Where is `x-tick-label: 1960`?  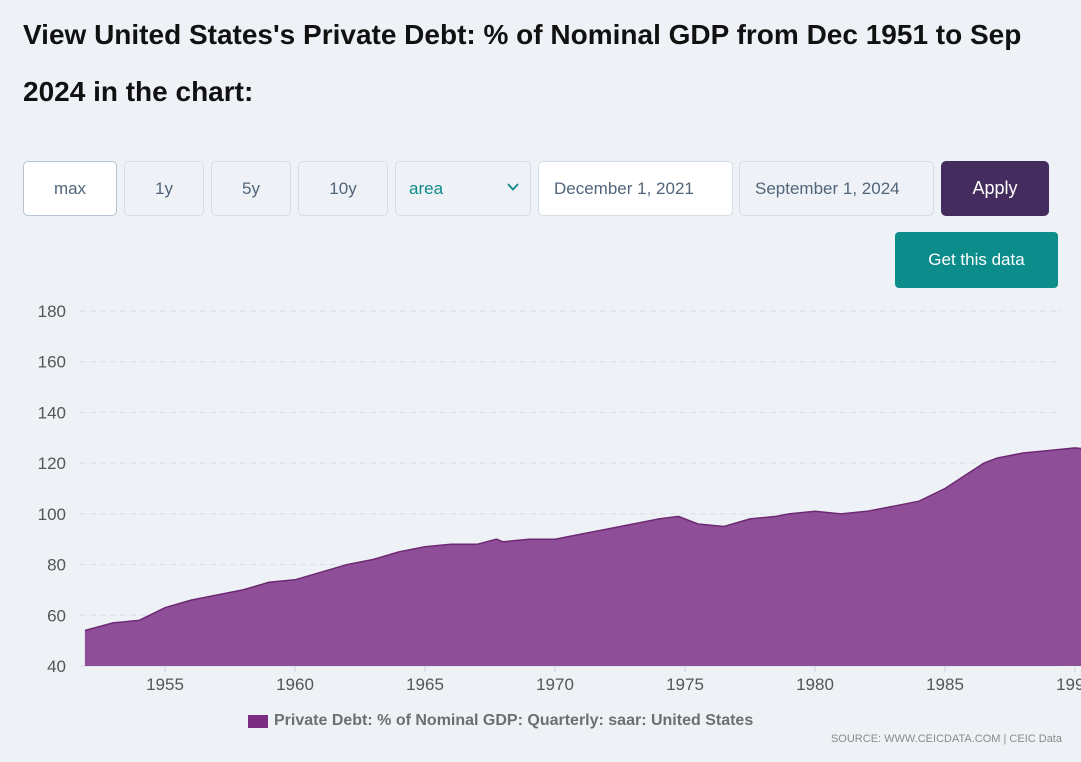 x-tick-label: 1960 is located at coordinates (295, 684).